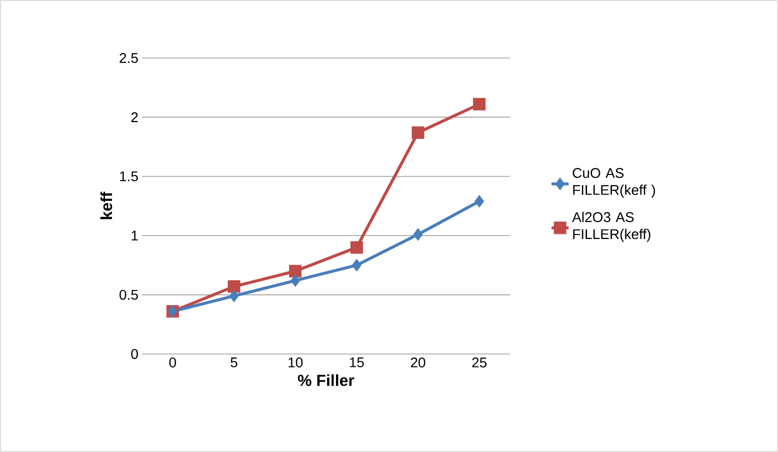 This screenshot has height=452, width=778. What do you see at coordinates (326, 380) in the screenshot?
I see `x-axis-title: % Filler` at bounding box center [326, 380].